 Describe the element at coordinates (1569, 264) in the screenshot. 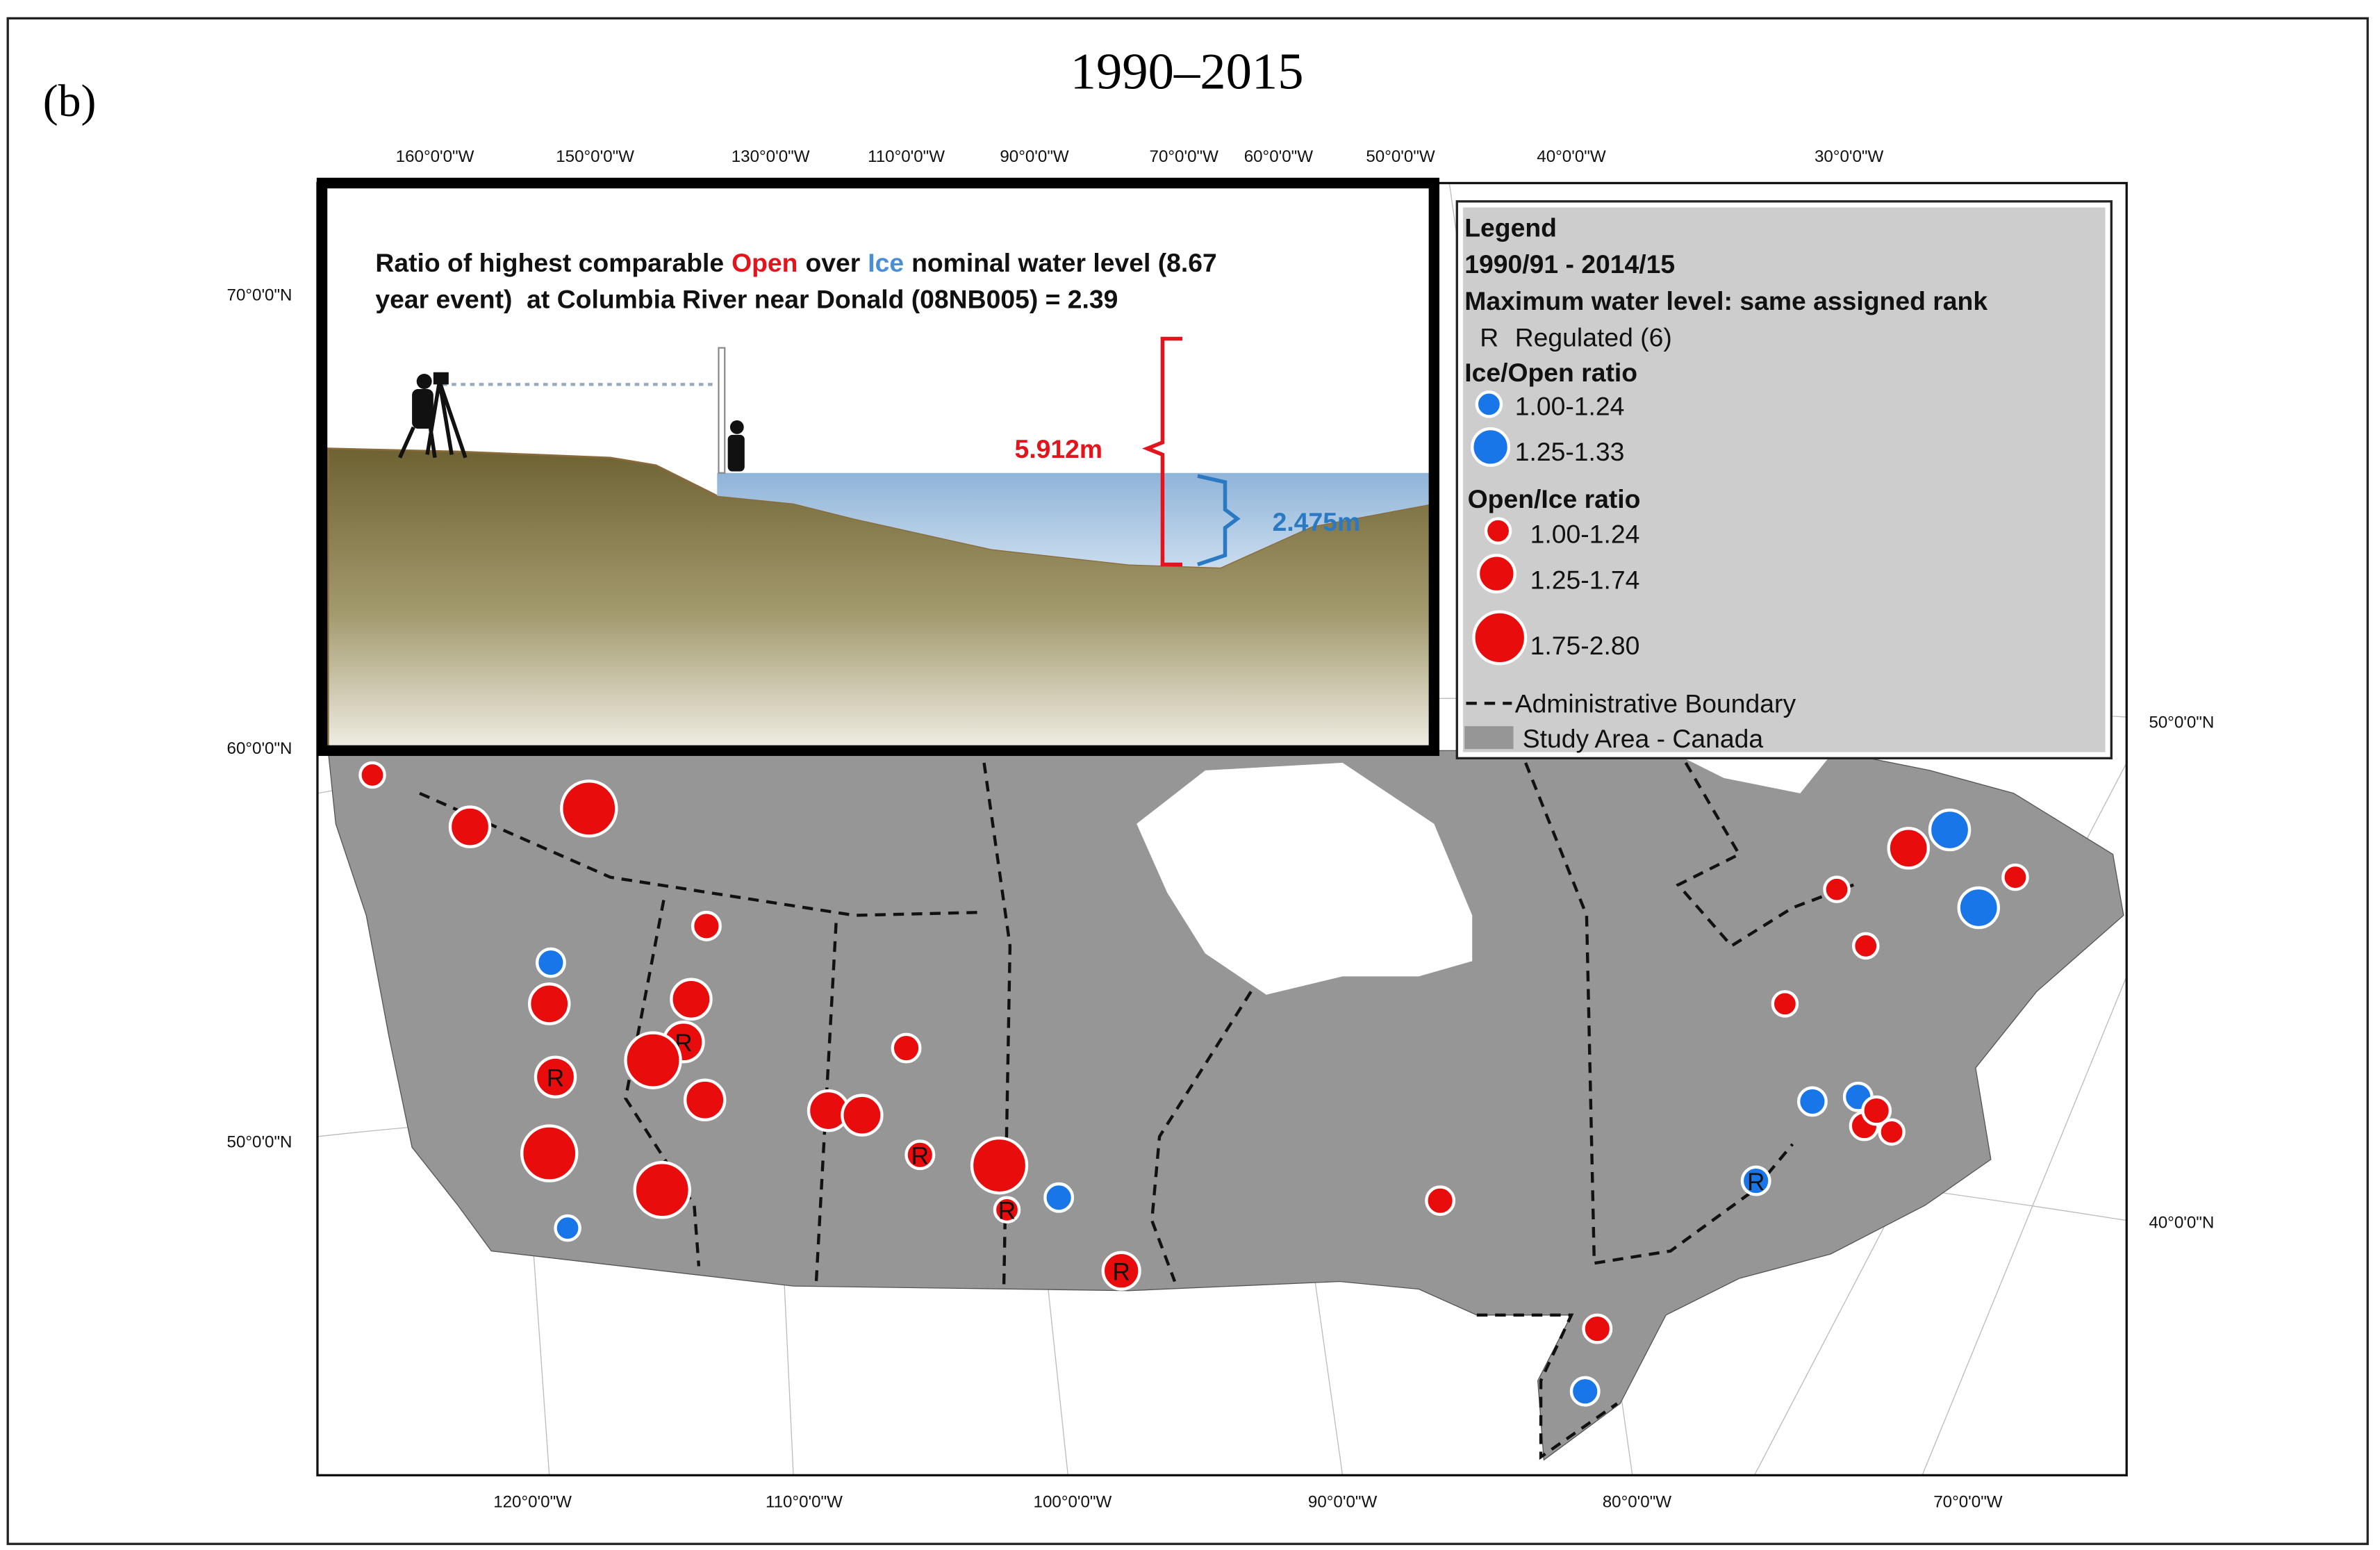

I see `legend-period: 1990/91 - 2014/15` at that location.